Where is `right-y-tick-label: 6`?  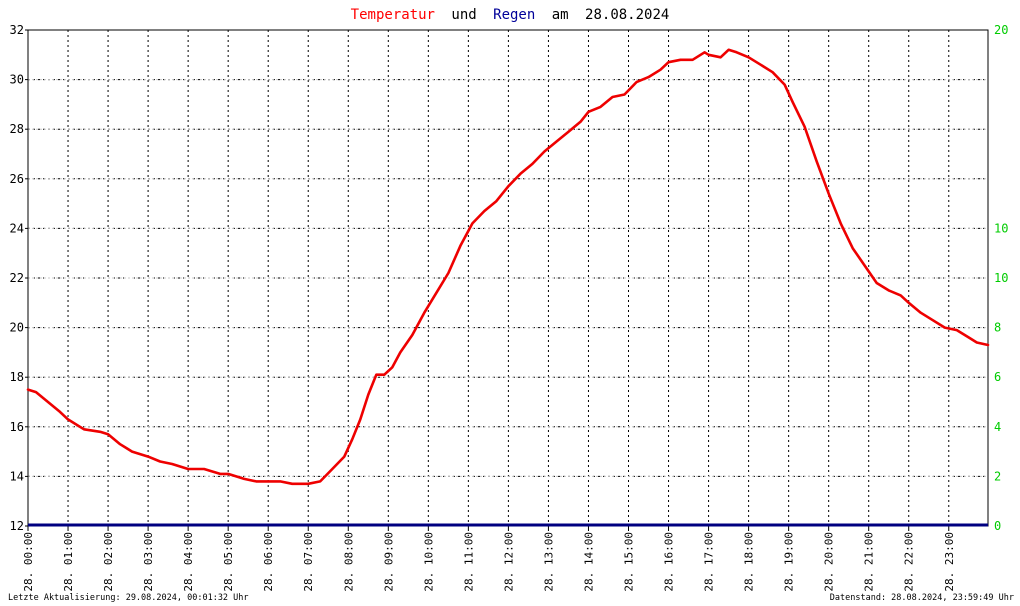
right-y-tick-label: 6 is located at coordinates (997, 377).